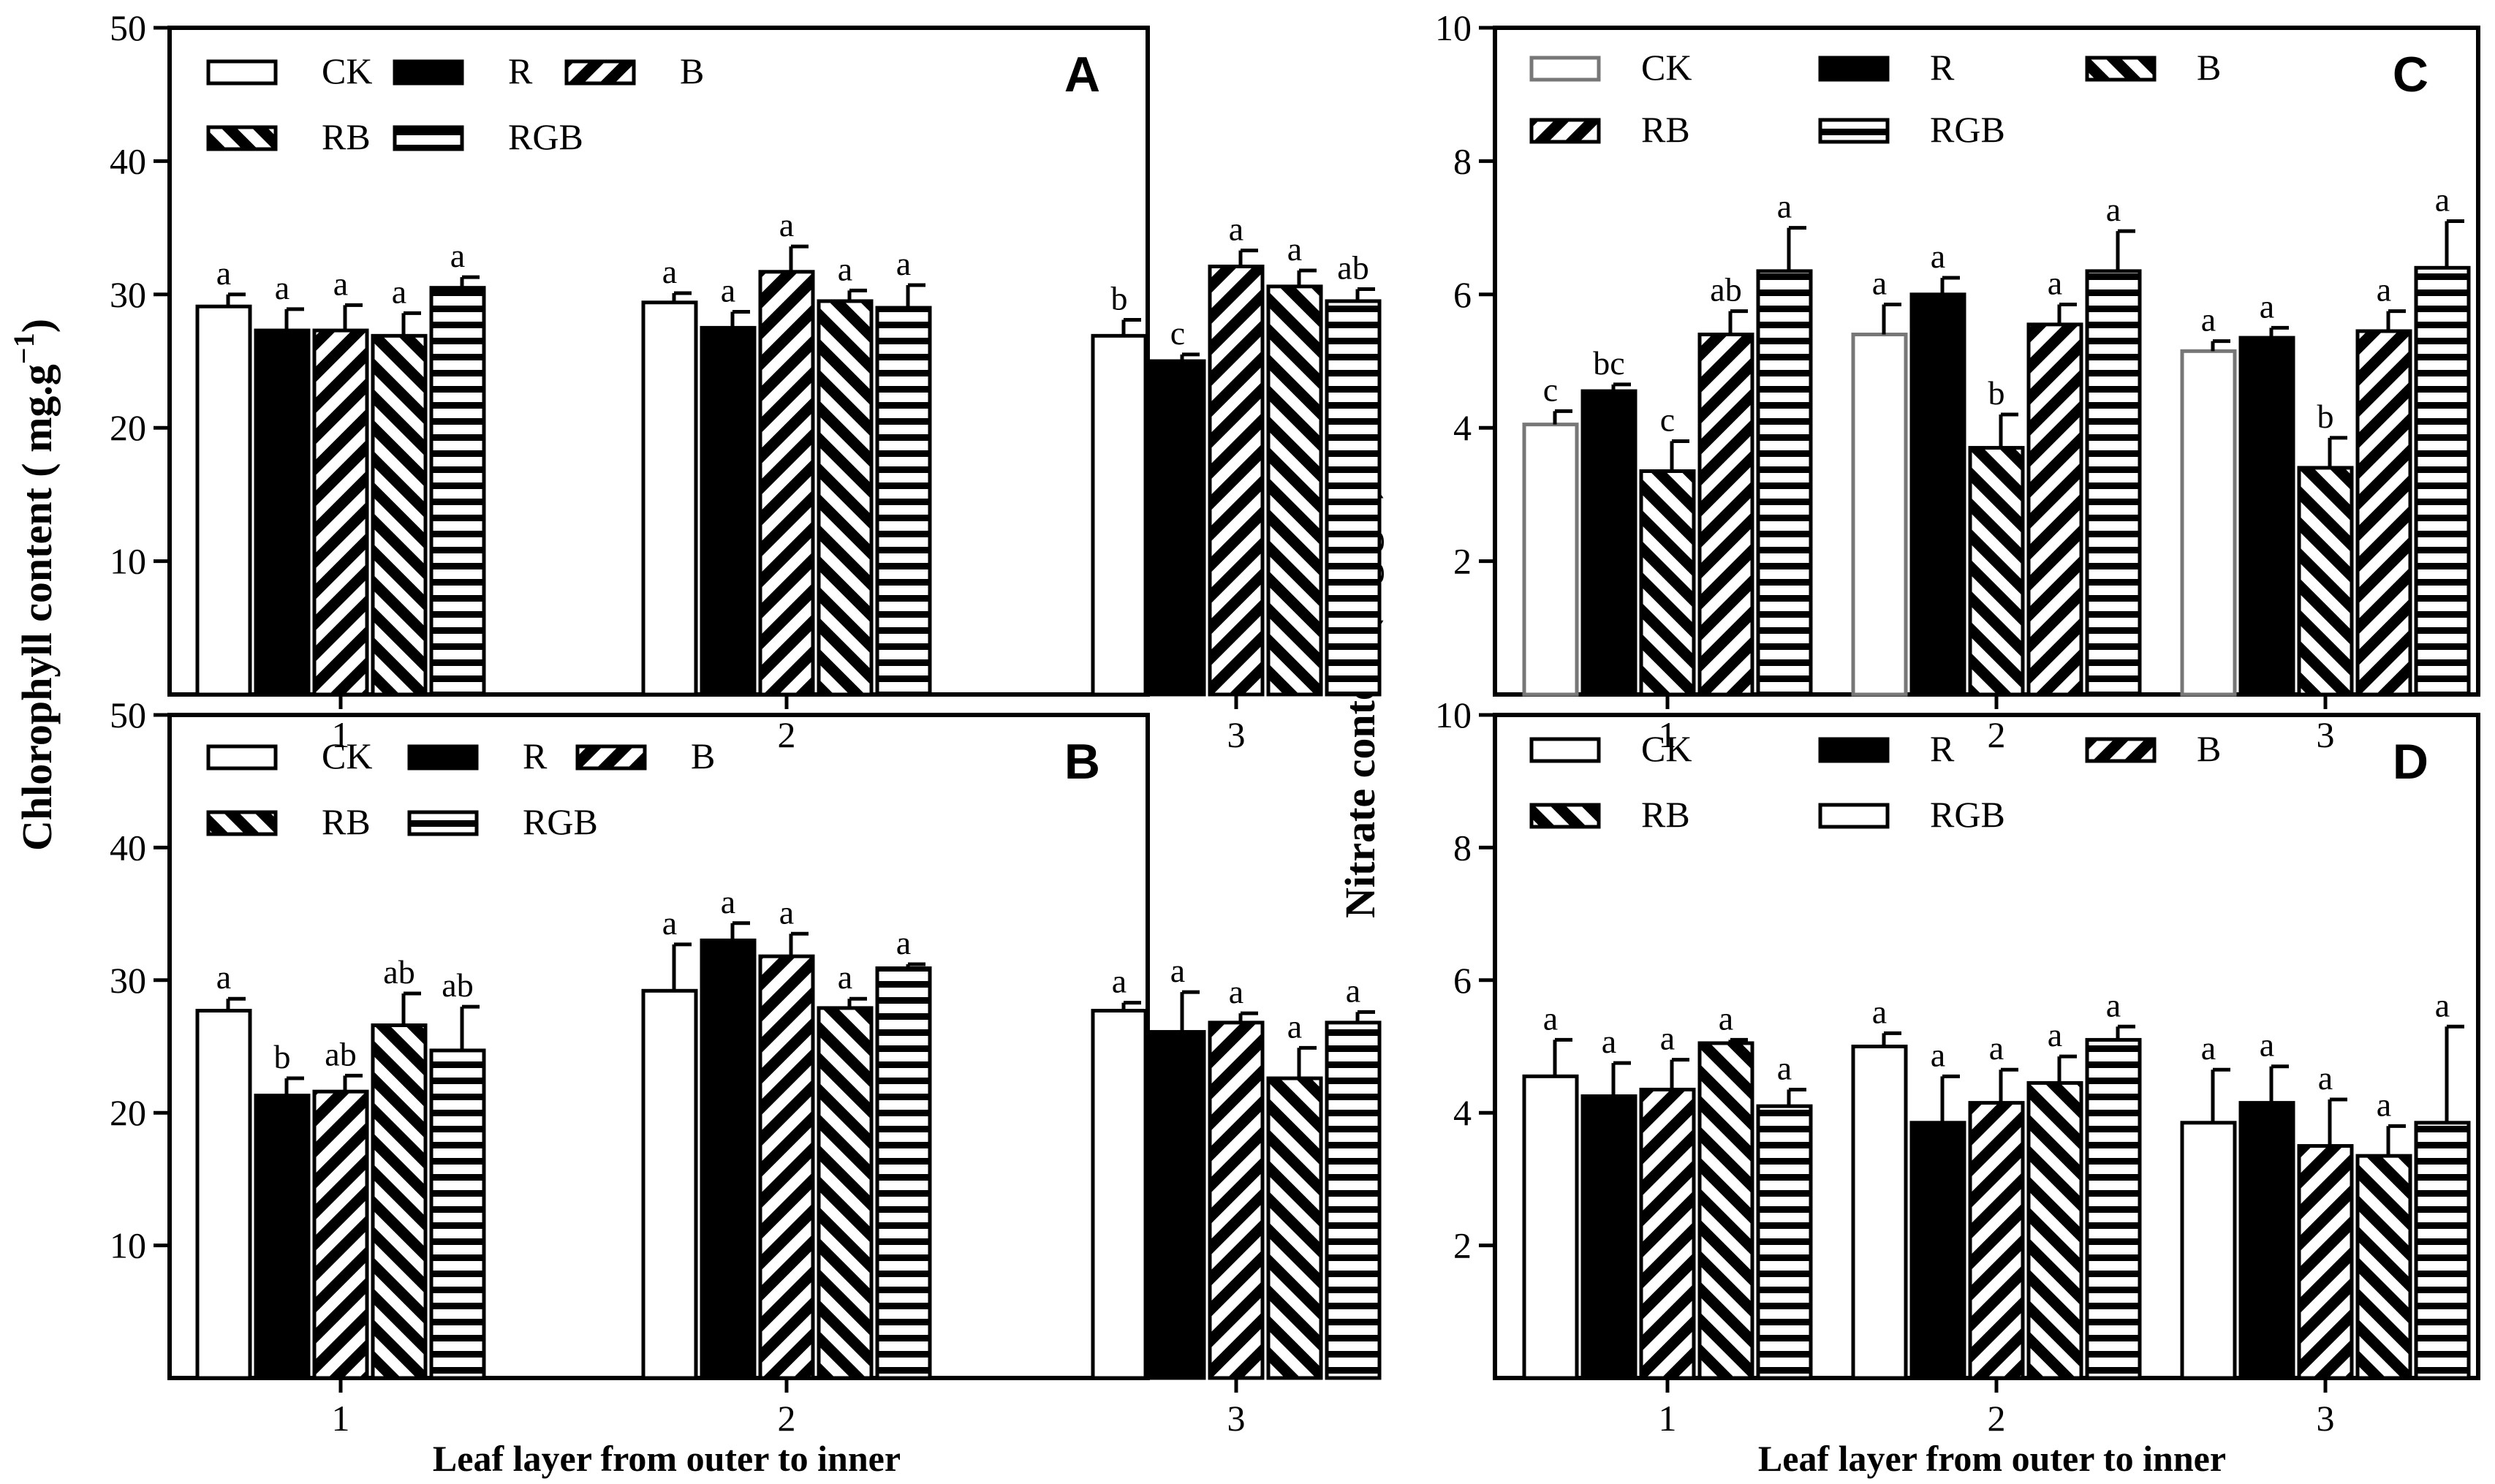 The image size is (2495, 1484). What do you see at coordinates (1462, 847) in the screenshot?
I see `y-tick-label: 8` at bounding box center [1462, 847].